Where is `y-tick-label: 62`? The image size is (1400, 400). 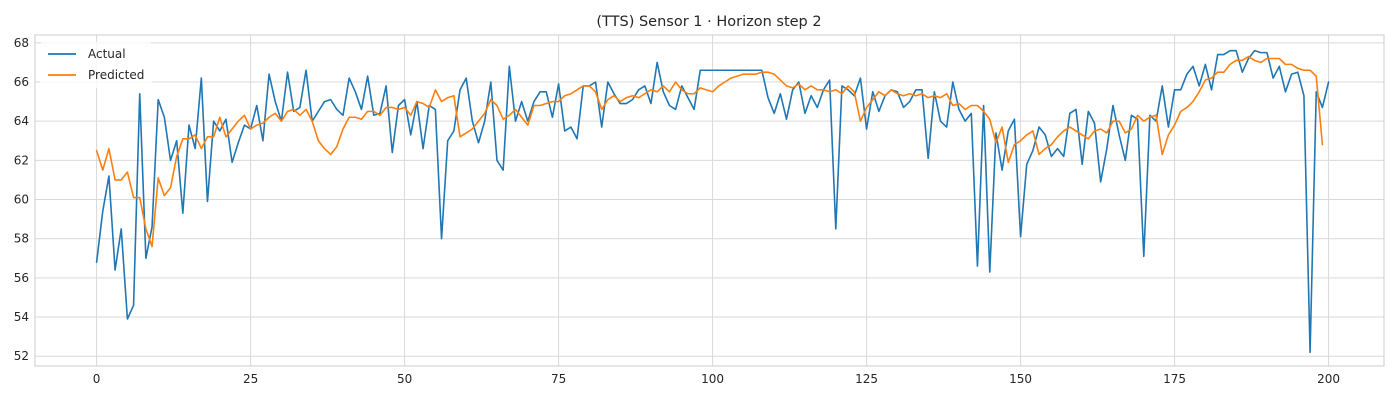 y-tick-label: 62 is located at coordinates (21, 160).